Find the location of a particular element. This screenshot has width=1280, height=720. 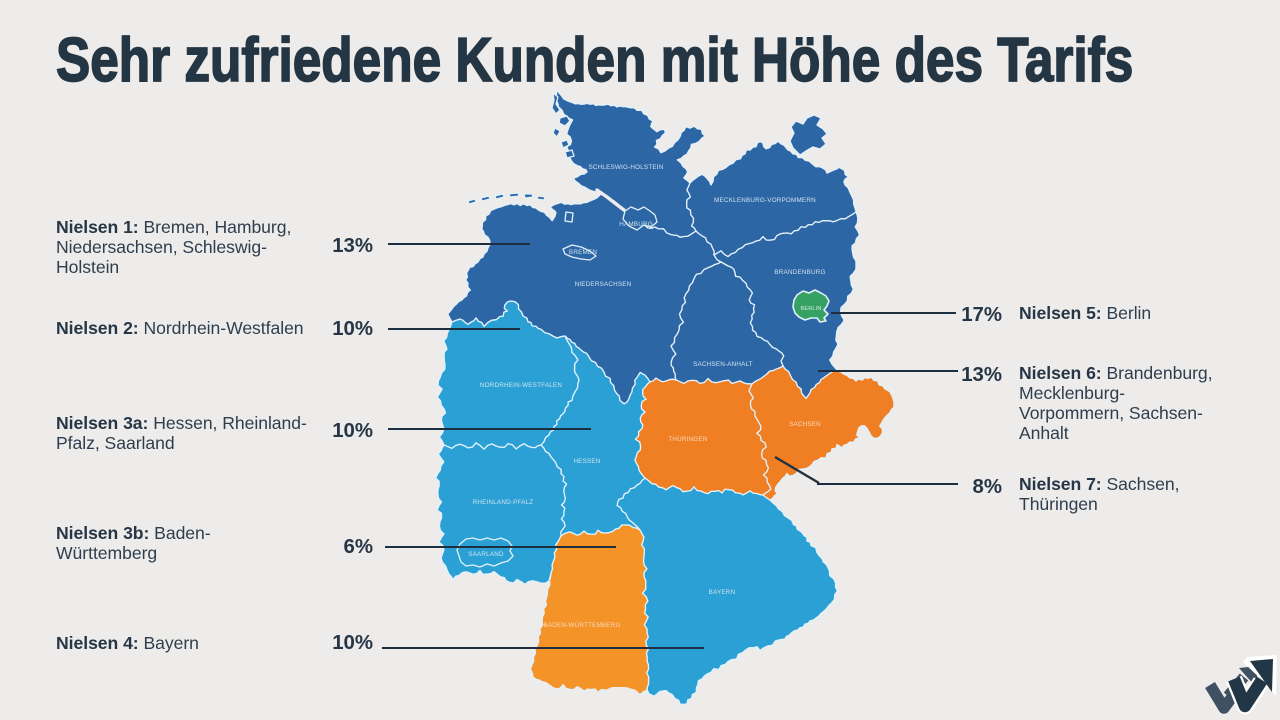

svg-text: RHEINLAND-PFALZ is located at coordinates (503, 502).